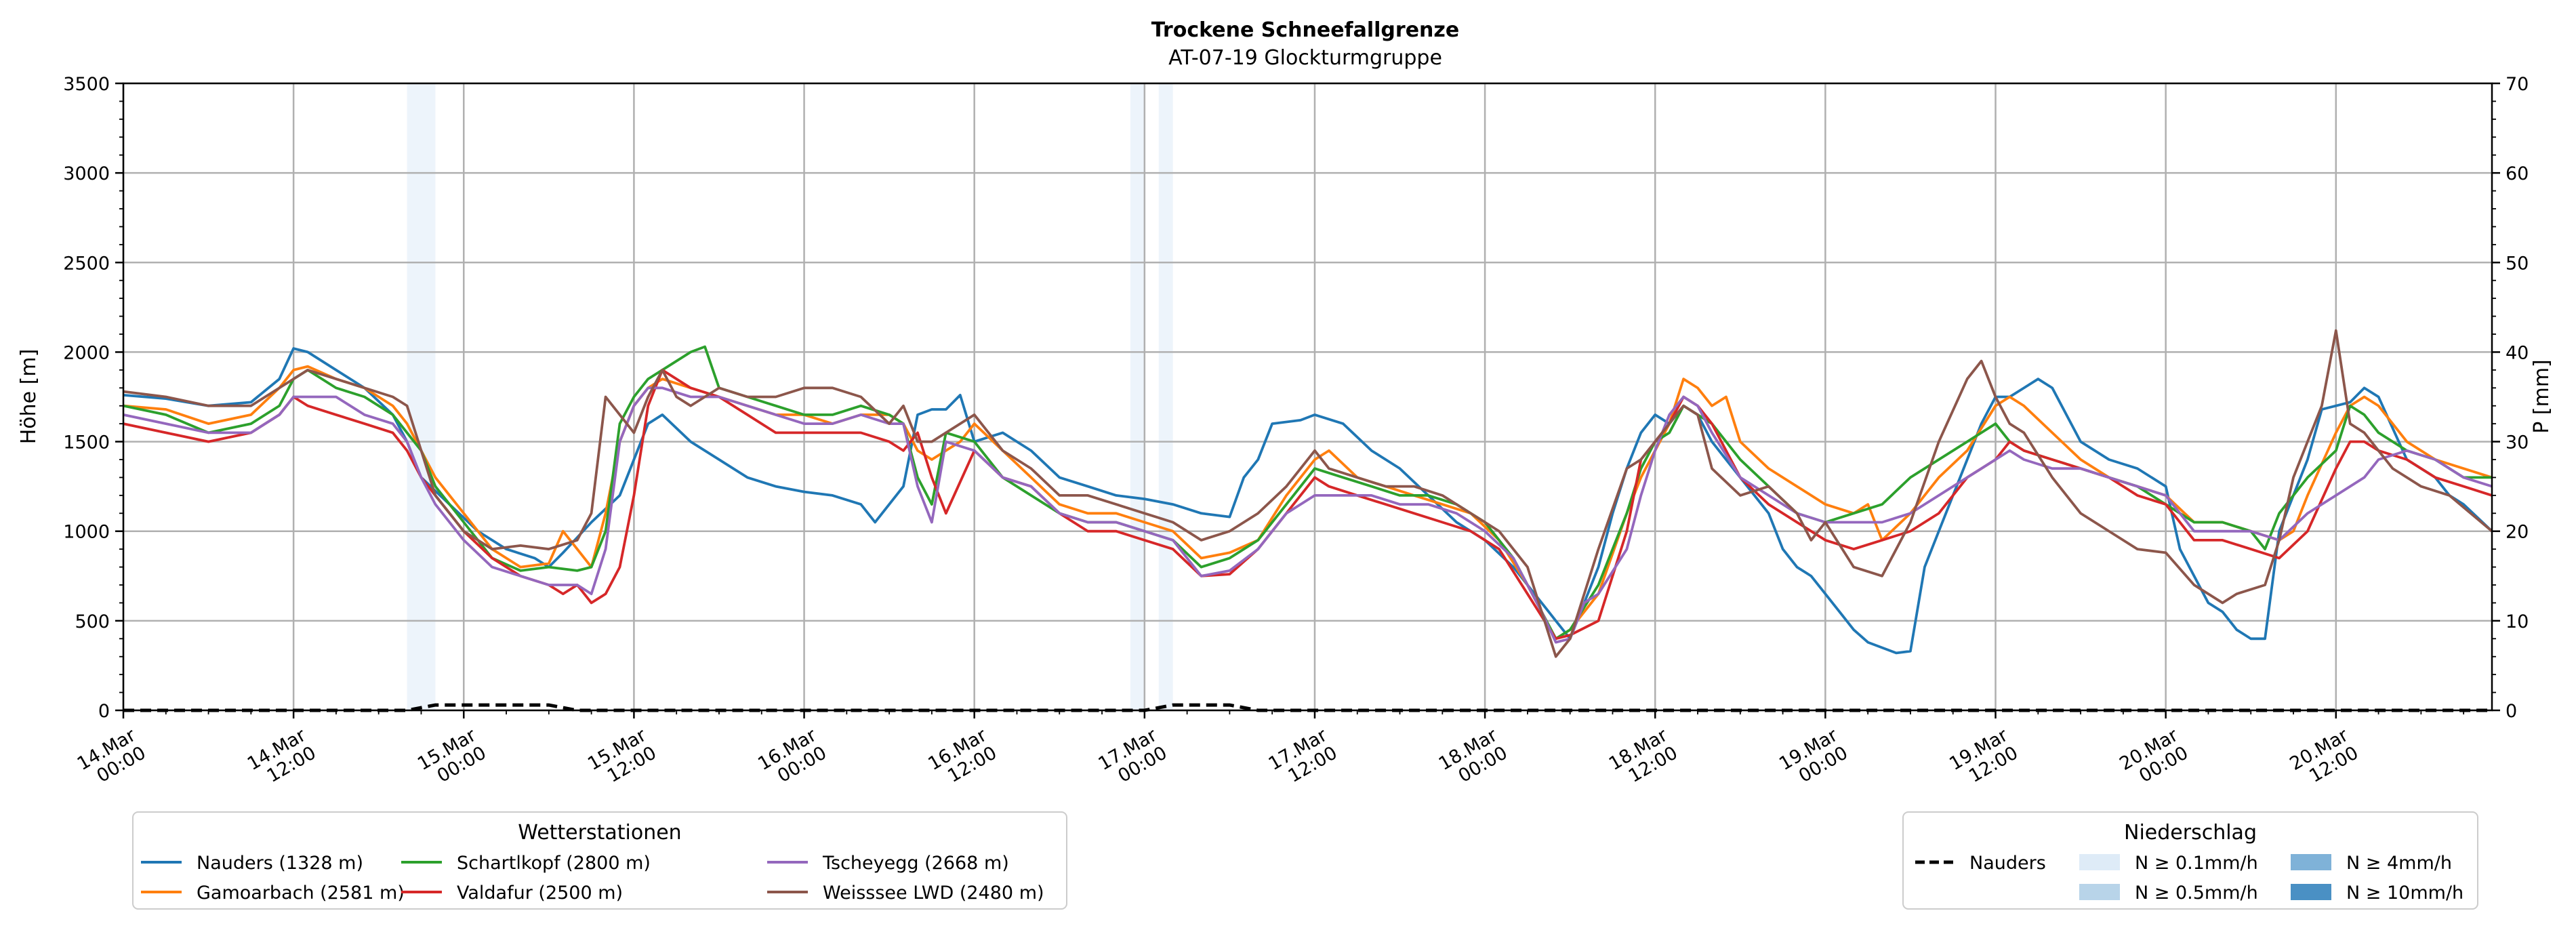 The width and height of the screenshot is (2576, 932). What do you see at coordinates (112, 758) in the screenshot?
I see `x-tick-label-0: 14.Mar00:00` at bounding box center [112, 758].